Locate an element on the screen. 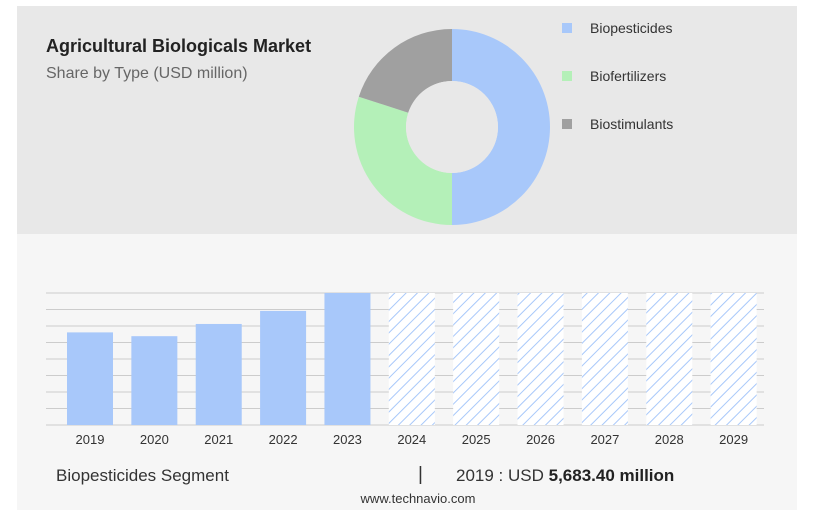 The width and height of the screenshot is (814, 519). legend-item-biopesticides: Biopesticides is located at coordinates (617, 28).